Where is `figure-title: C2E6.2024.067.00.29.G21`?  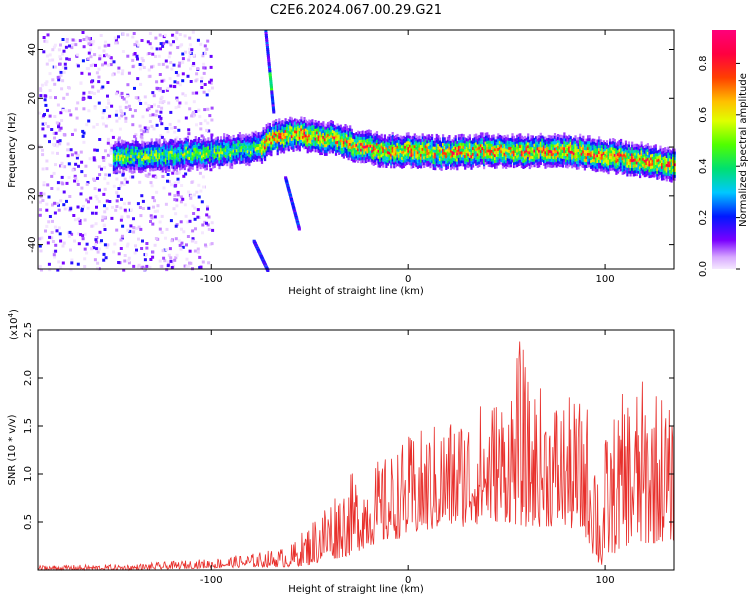
figure-title: C2E6.2024.067.00.29.G21 is located at coordinates (356, 10).